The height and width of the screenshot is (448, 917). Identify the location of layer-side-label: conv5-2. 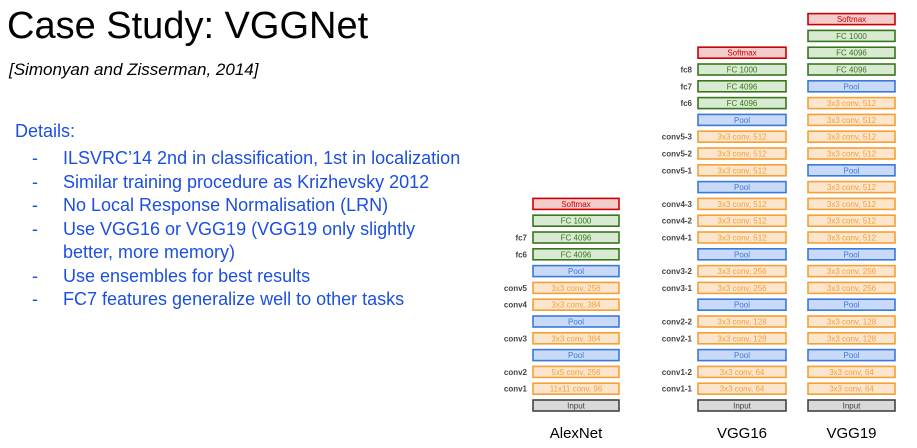
(677, 154).